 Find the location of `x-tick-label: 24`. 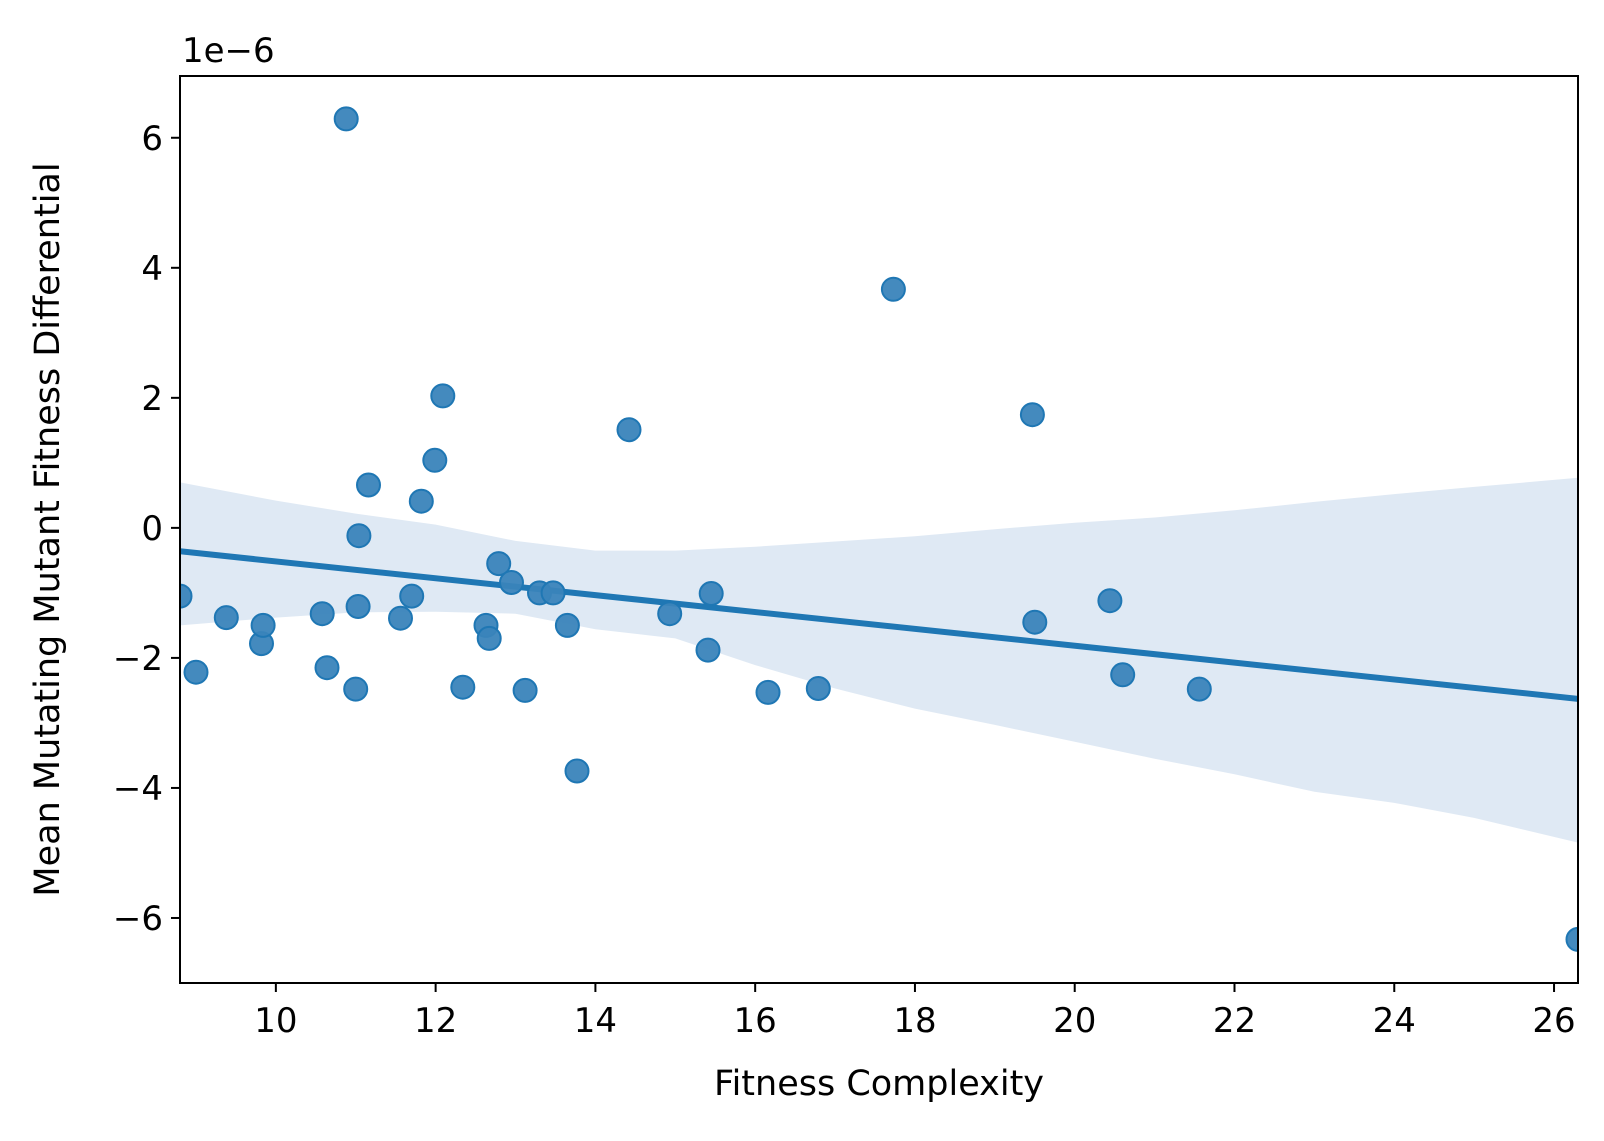

x-tick-label: 24 is located at coordinates (1394, 1021).